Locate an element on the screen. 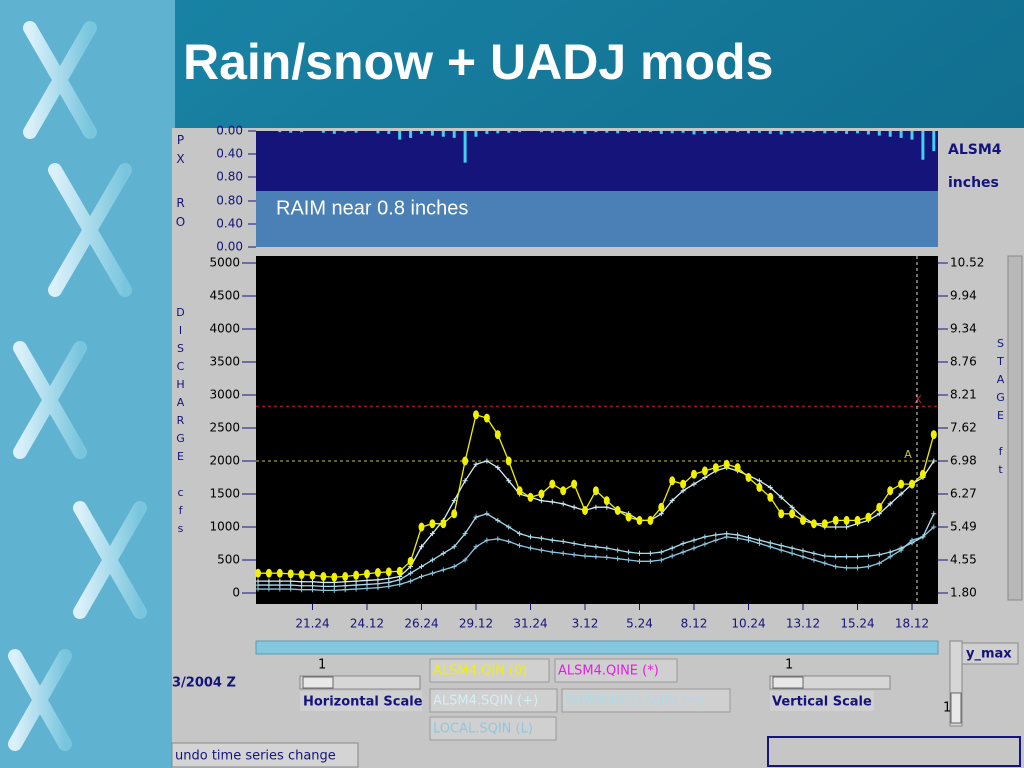 The width and height of the screenshot is (1024, 768). undo-button is located at coordinates (265, 755).